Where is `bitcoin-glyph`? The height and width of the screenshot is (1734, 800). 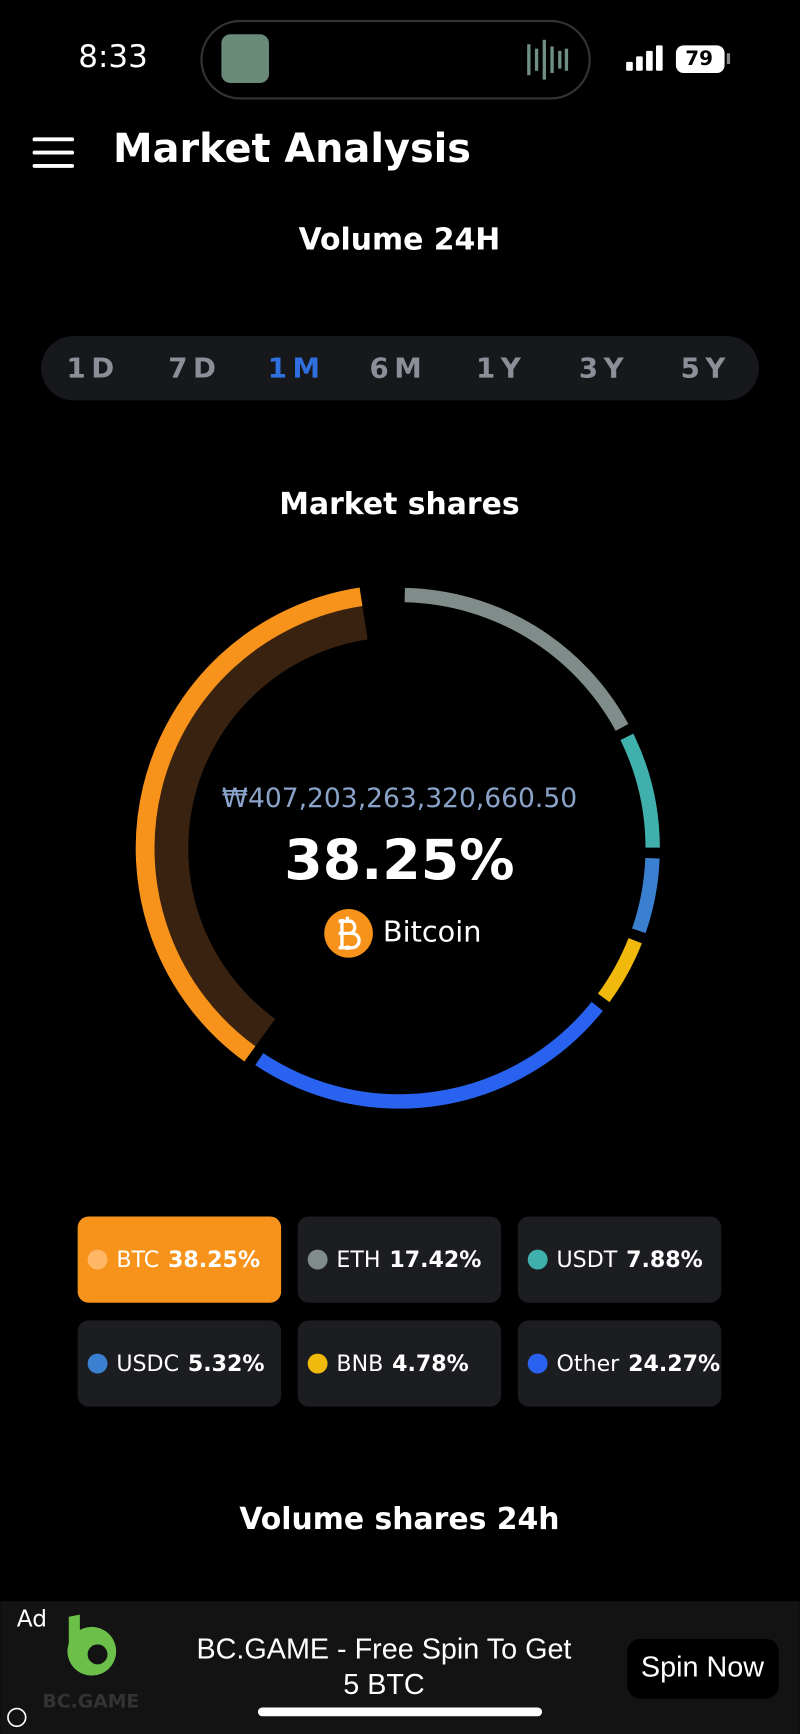
bitcoin-glyph is located at coordinates (349, 933).